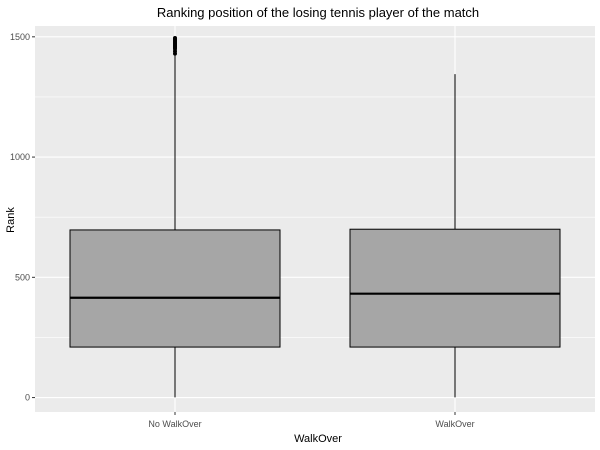 The height and width of the screenshot is (450, 600). Describe the element at coordinates (20, 37) in the screenshot. I see `y-tick-label: 1500` at that location.